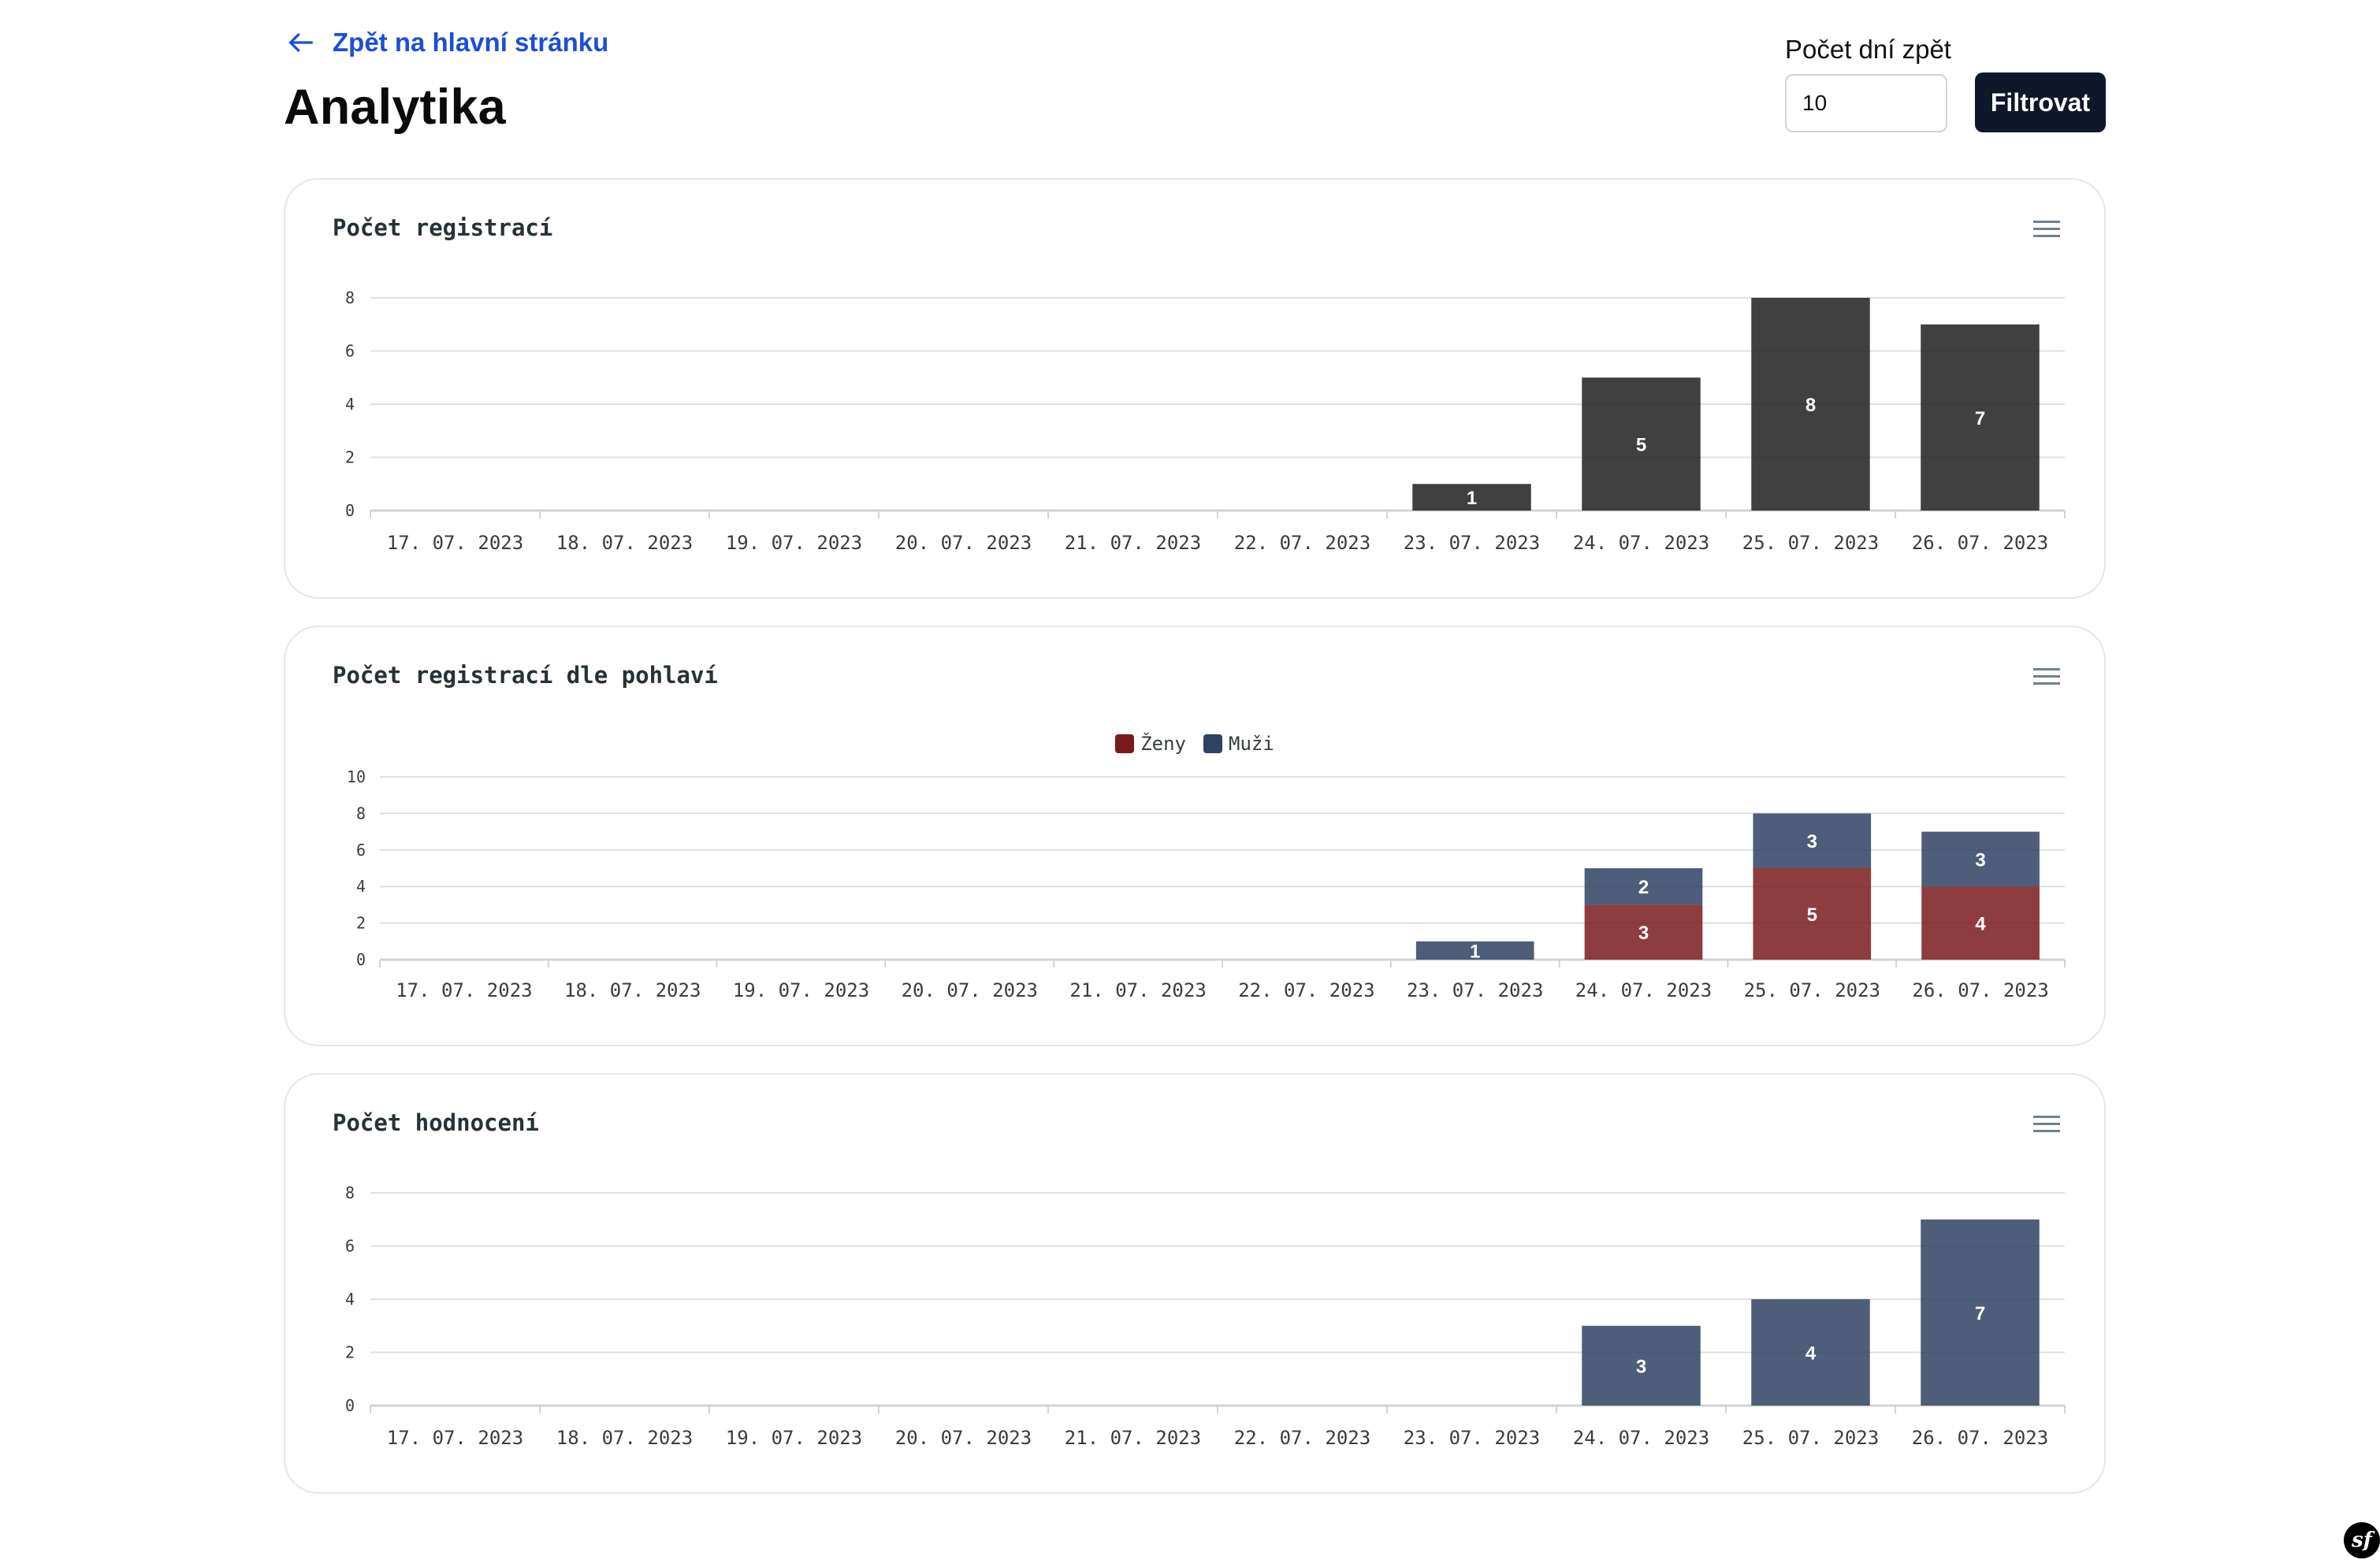 Image resolution: width=2380 pixels, height=1560 pixels. I want to click on back-link-label: Zpět na hlavní stránku, so click(471, 42).